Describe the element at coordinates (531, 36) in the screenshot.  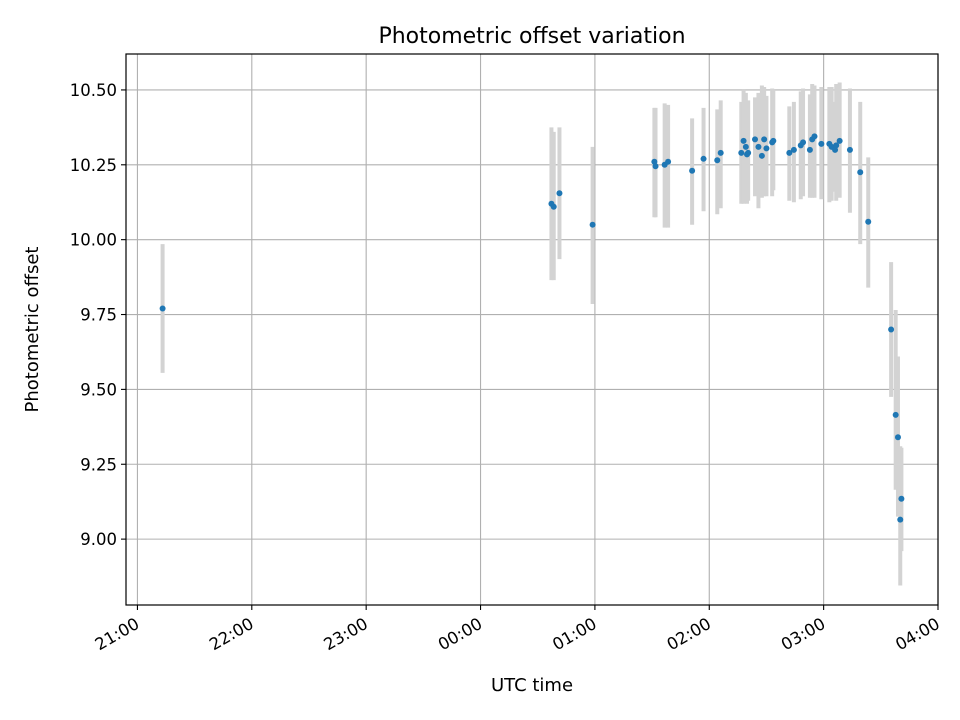
I see `chart-title: Photometric offset variation` at that location.